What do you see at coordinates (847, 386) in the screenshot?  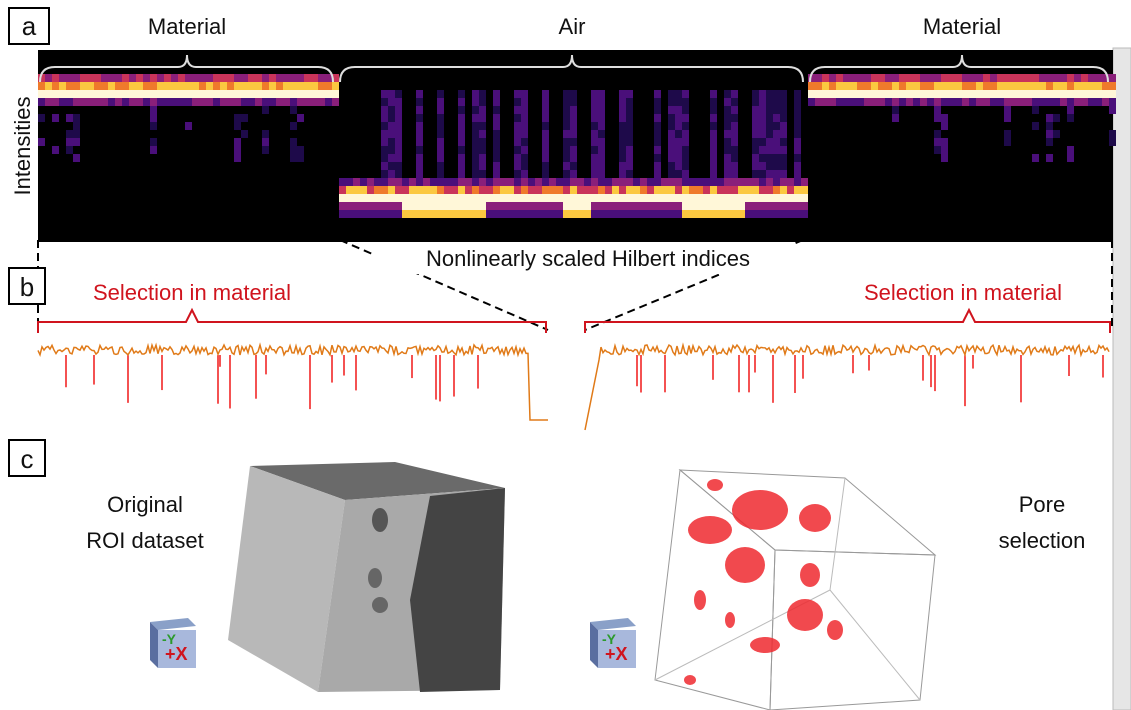 I see `signal-line` at bounding box center [847, 386].